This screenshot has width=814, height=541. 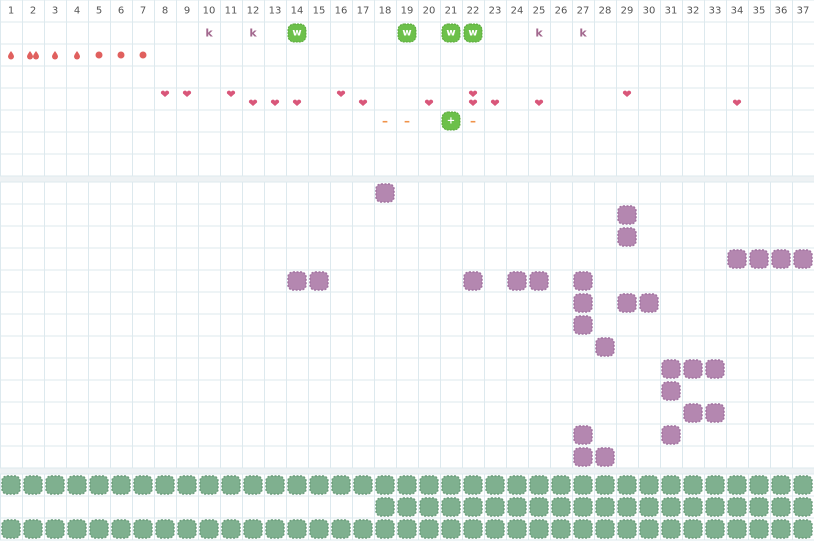 What do you see at coordinates (671, 11) in the screenshot?
I see `day-number: 31` at bounding box center [671, 11].